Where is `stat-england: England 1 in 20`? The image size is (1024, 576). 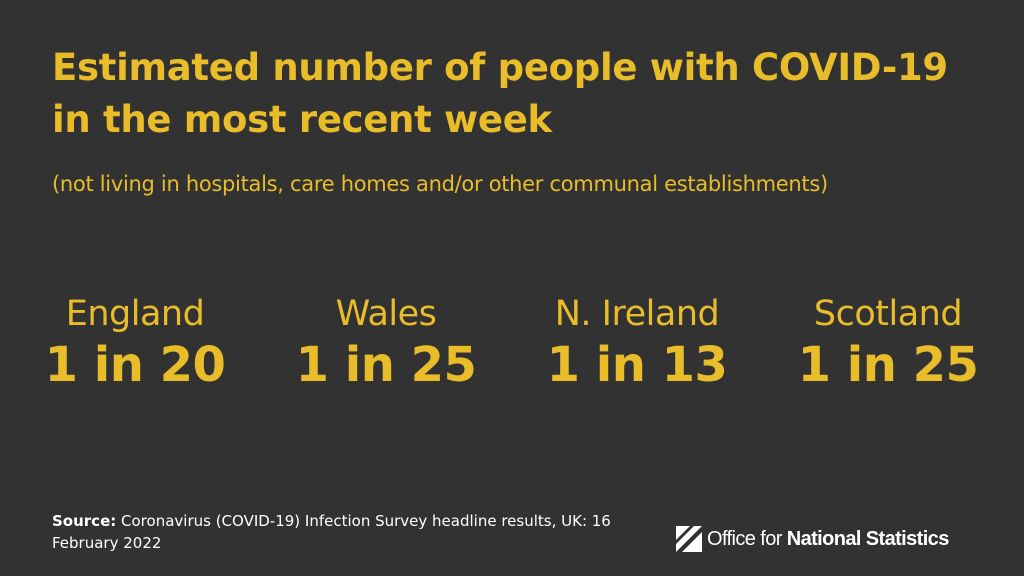
stat-england: England 1 in 20 is located at coordinates (135, 343).